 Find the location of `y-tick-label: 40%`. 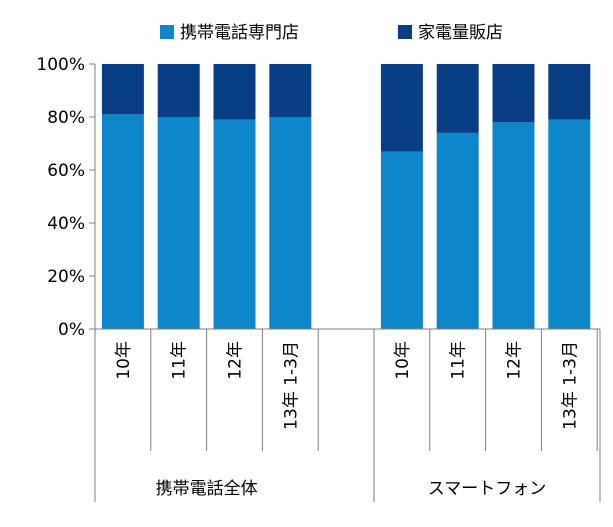

y-tick-label: 40% is located at coordinates (66, 224).